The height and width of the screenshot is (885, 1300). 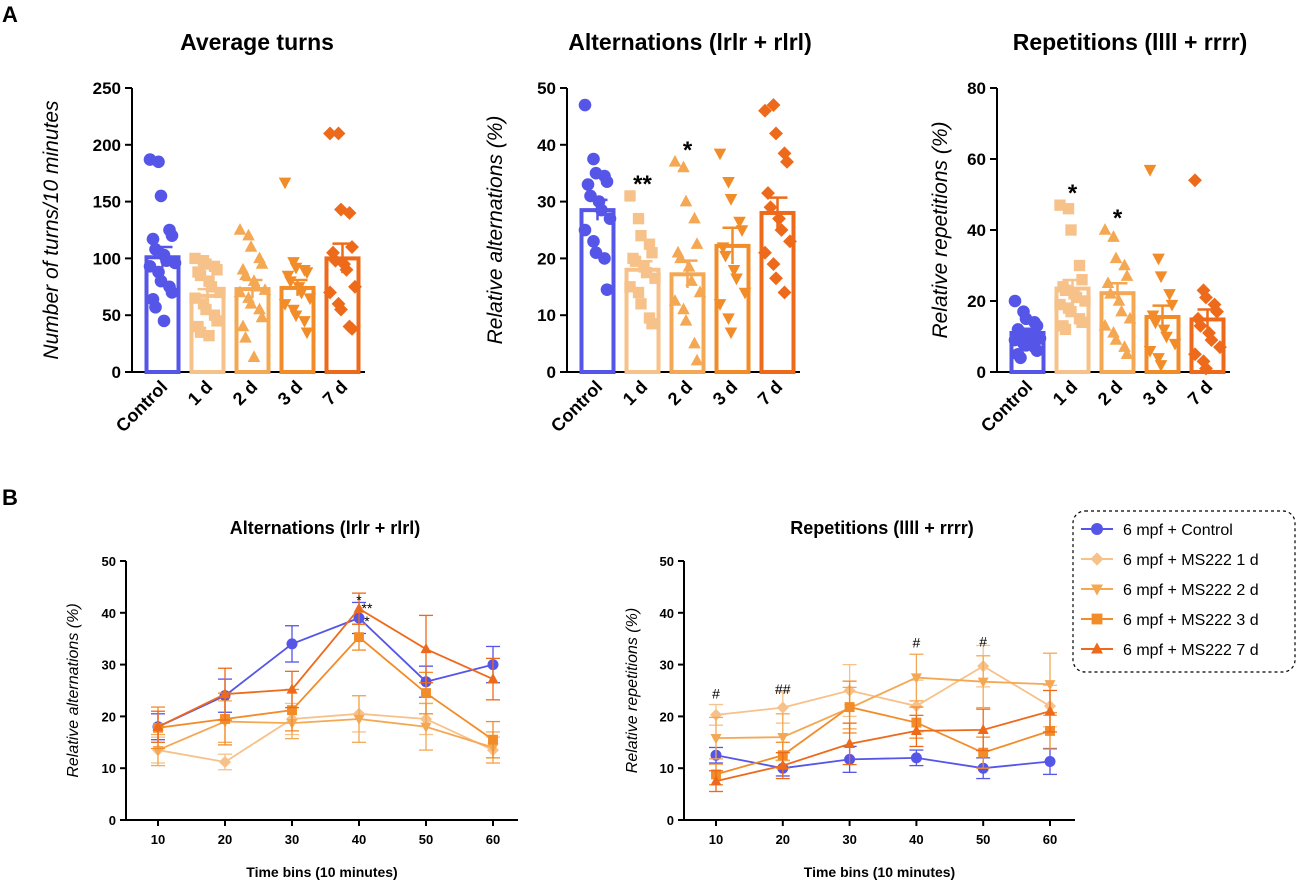 What do you see at coordinates (107, 258) in the screenshot?
I see `y-tick-label: 100` at bounding box center [107, 258].